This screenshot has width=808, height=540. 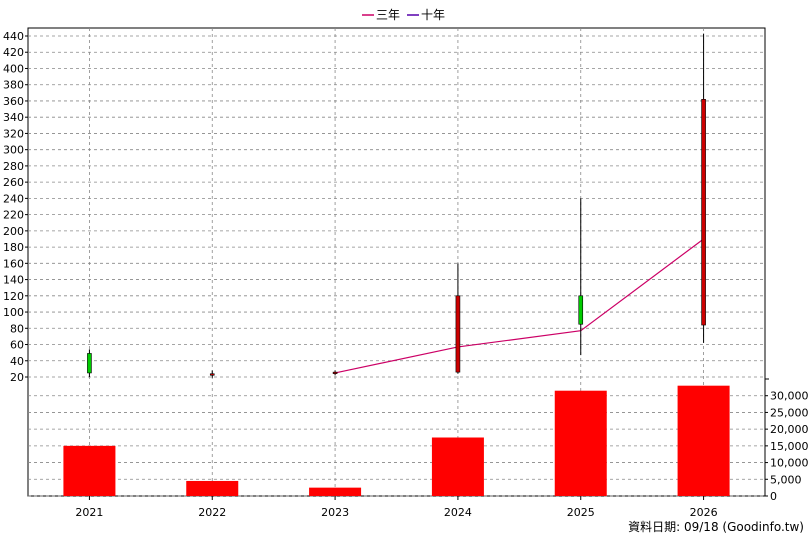 What do you see at coordinates (581, 512) in the screenshot?
I see `x-tick-label: 2025` at bounding box center [581, 512].